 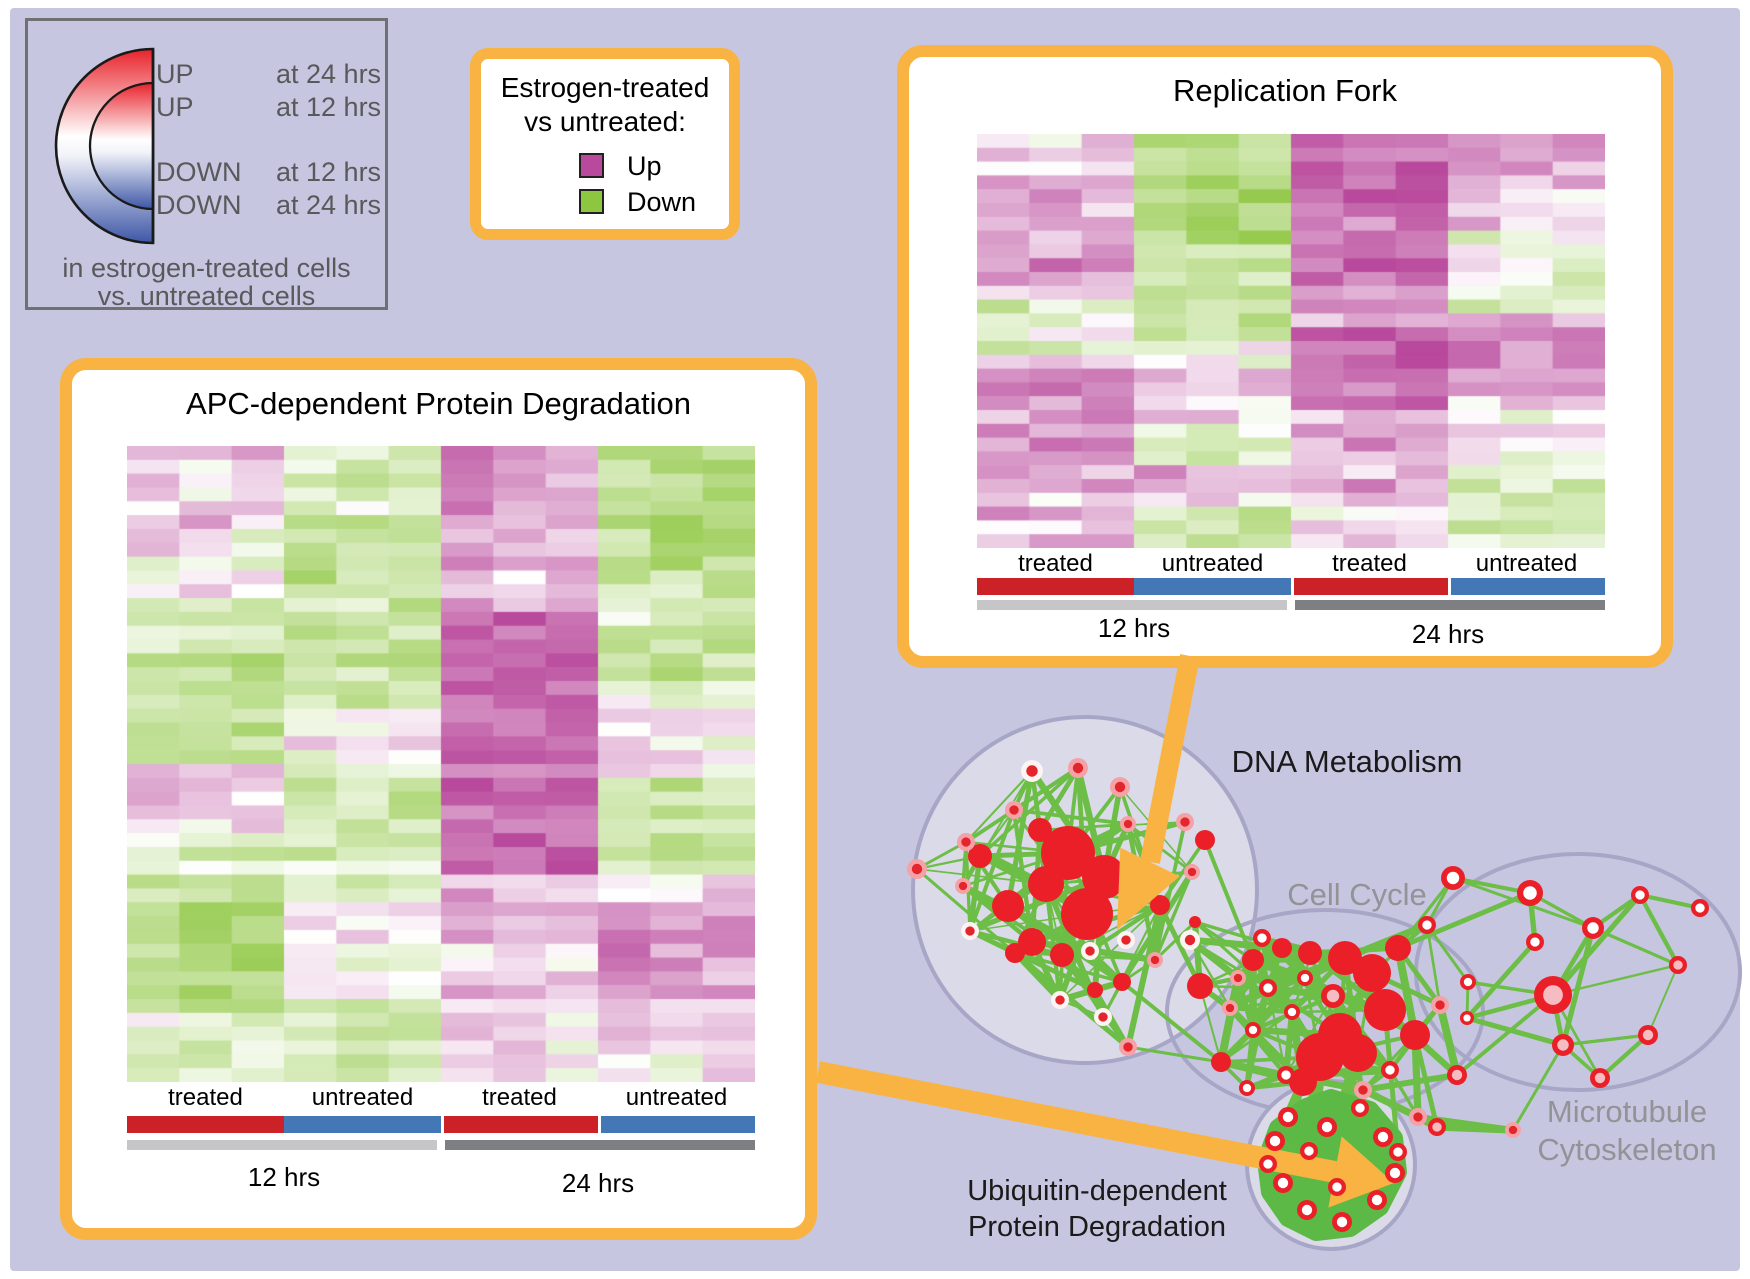 What do you see at coordinates (199, 172) in the screenshot?
I see `legend-down-12-dir: DOWN` at bounding box center [199, 172].